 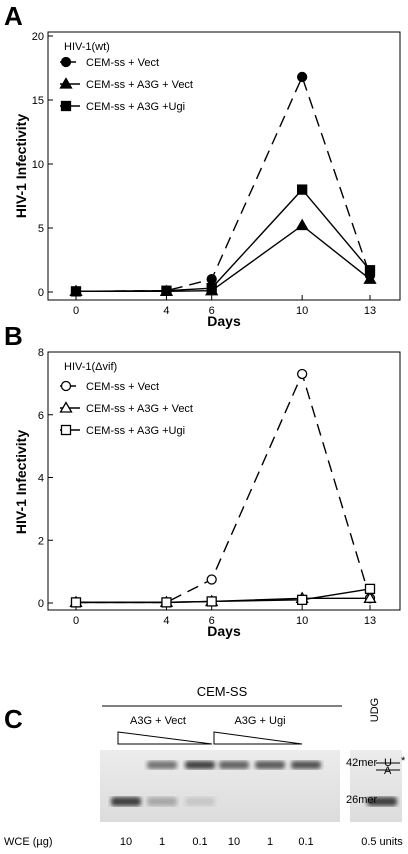 What do you see at coordinates (76, 621) in the screenshot?
I see `chart-b-x-tick-label-0: 0` at bounding box center [76, 621].